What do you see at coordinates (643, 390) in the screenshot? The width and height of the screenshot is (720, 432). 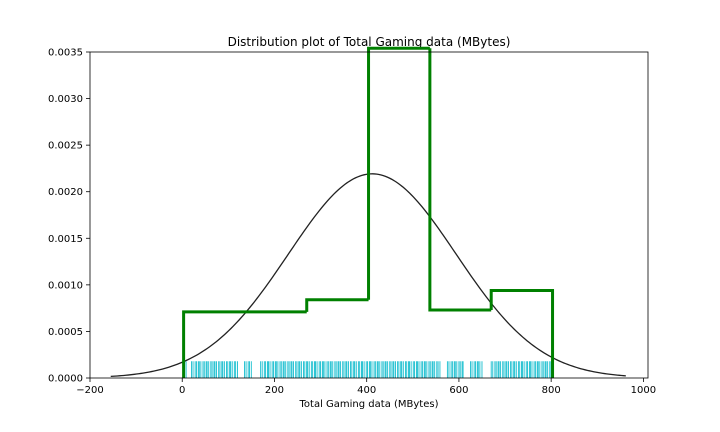 I see `x-tick-label: 1000` at bounding box center [643, 390].